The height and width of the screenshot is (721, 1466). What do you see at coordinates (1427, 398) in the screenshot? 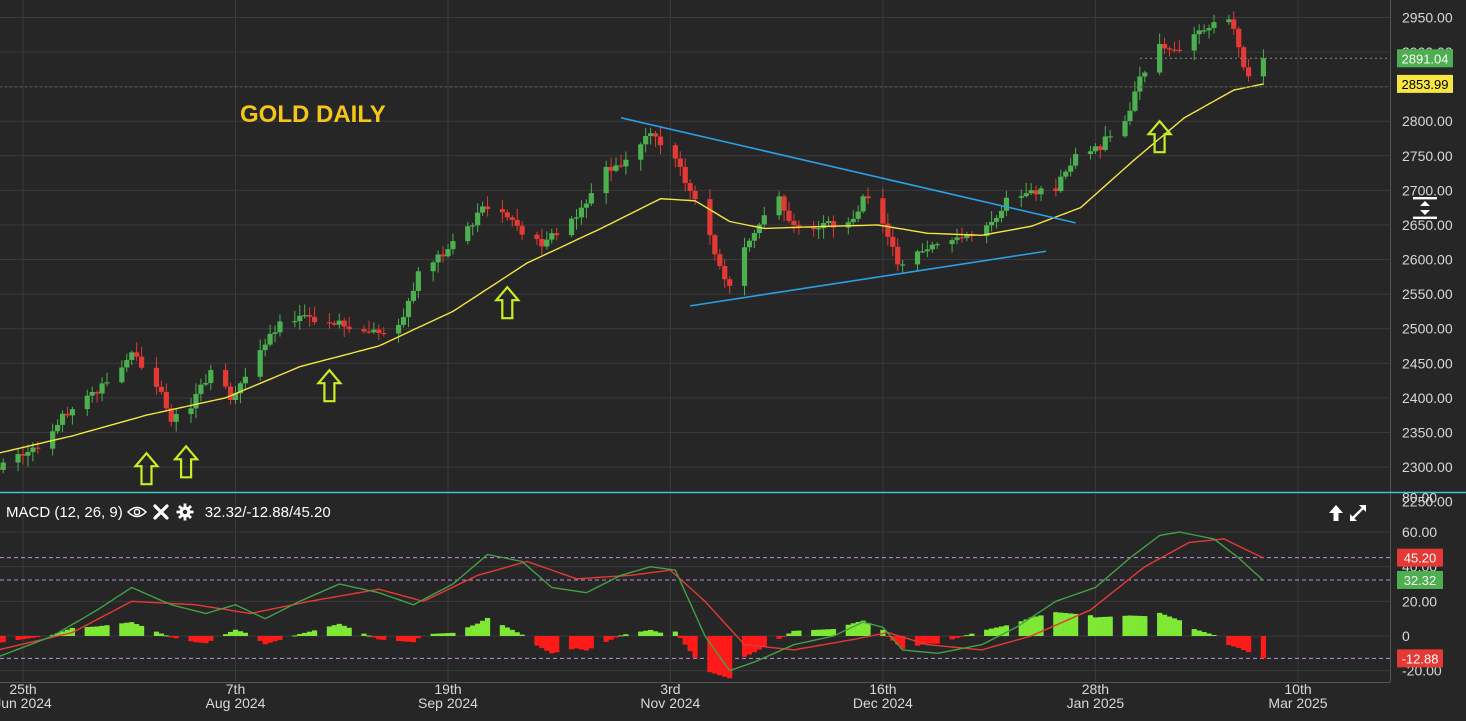
I see `price-tick-label: 2400.00` at bounding box center [1427, 398].